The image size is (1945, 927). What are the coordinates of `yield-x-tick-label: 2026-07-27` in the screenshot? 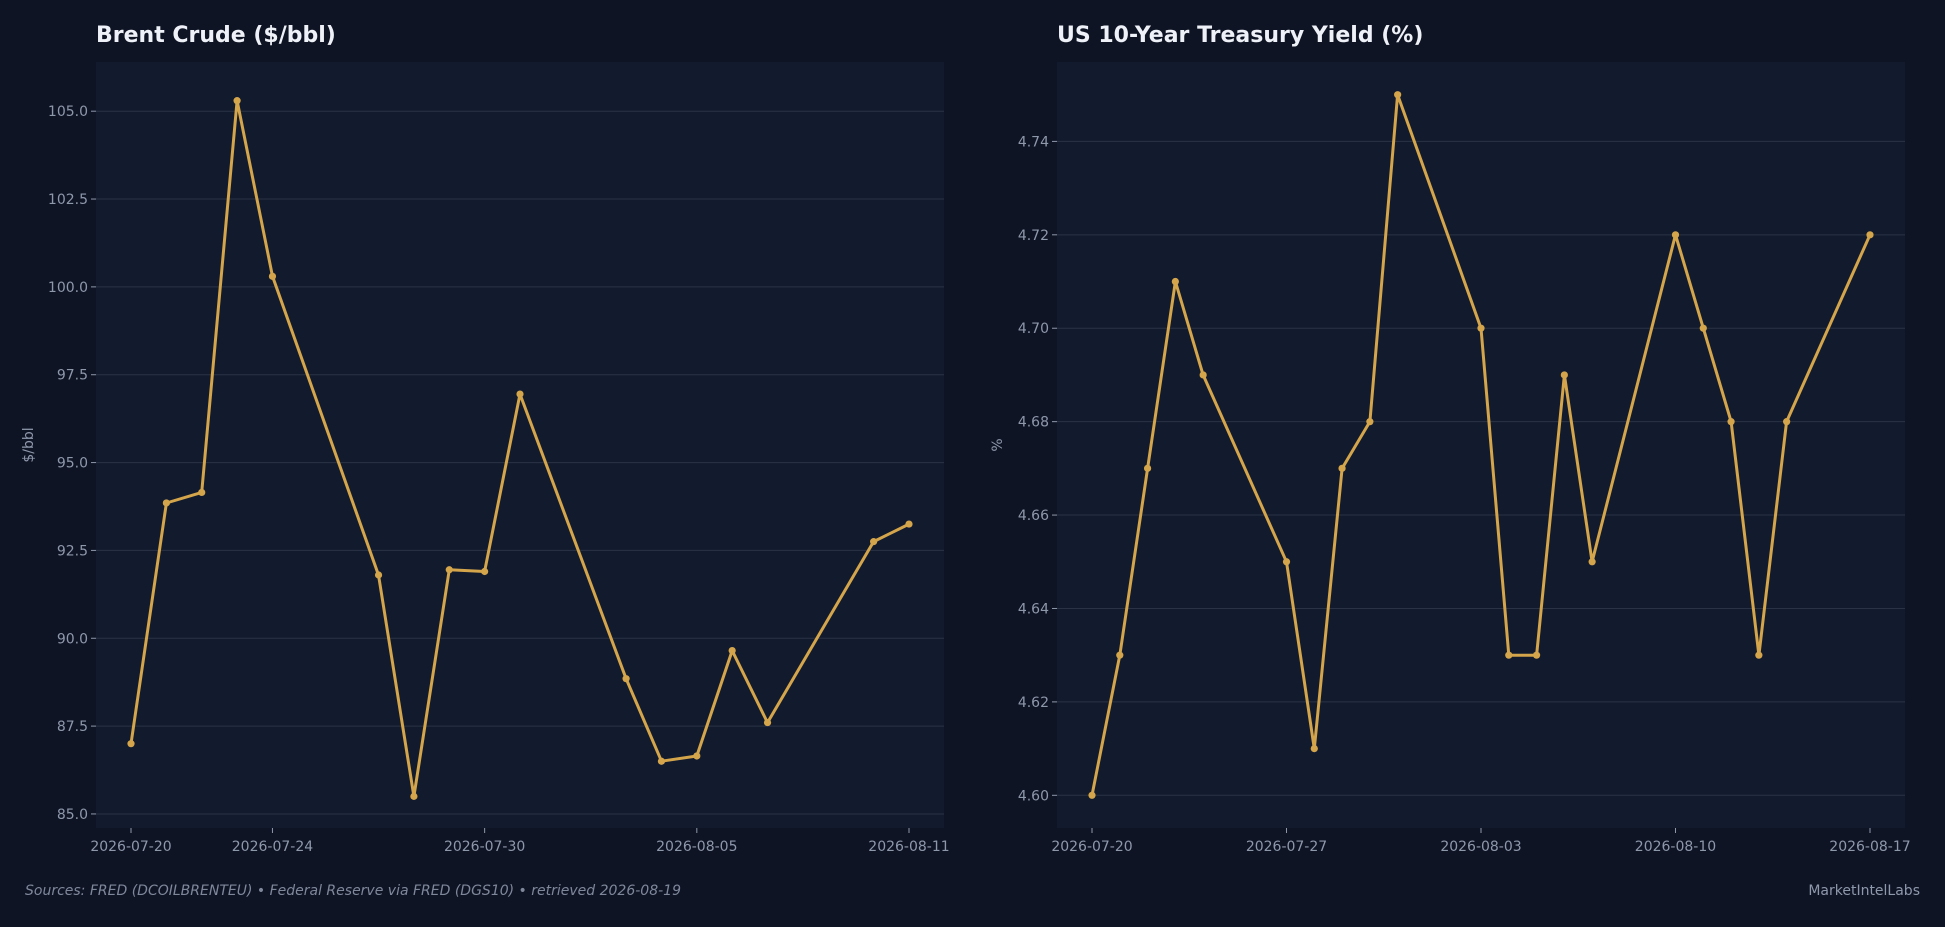 It's located at (1286, 847).